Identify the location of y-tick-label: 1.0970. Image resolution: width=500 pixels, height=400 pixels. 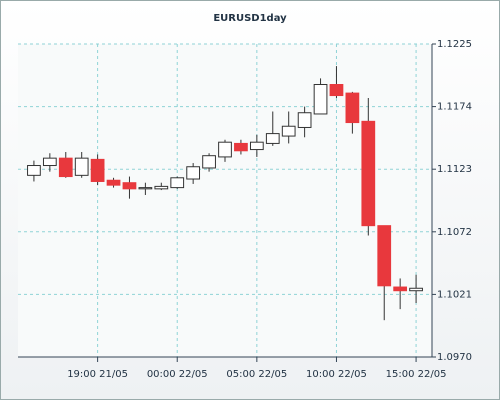
(454, 357).